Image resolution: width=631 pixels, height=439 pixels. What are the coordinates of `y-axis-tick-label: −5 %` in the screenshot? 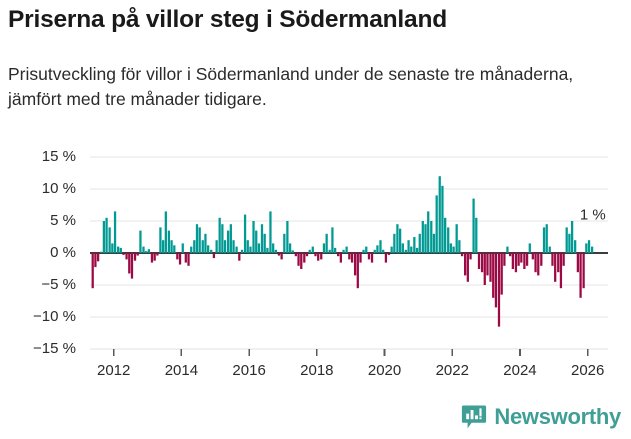 It's located at (58, 284).